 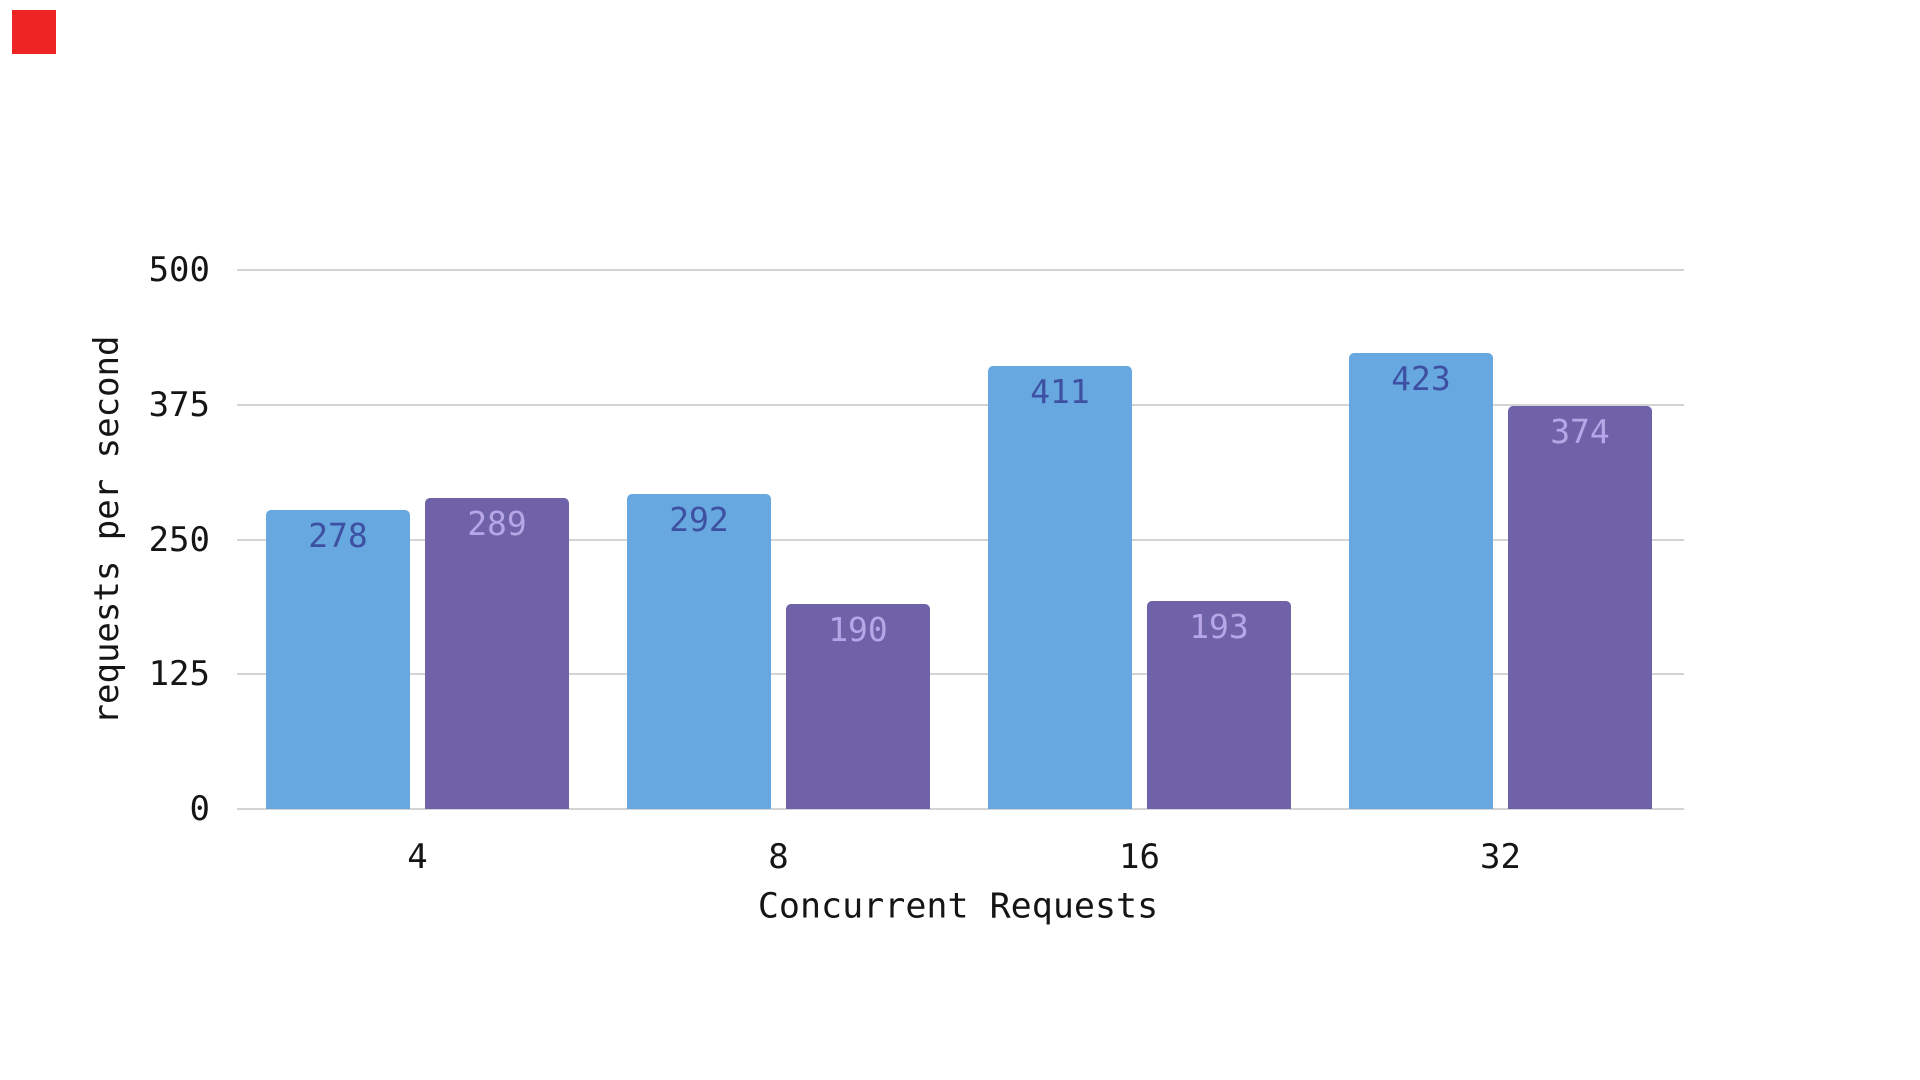 What do you see at coordinates (199, 809) in the screenshot?
I see `y-tick-label: 0` at bounding box center [199, 809].